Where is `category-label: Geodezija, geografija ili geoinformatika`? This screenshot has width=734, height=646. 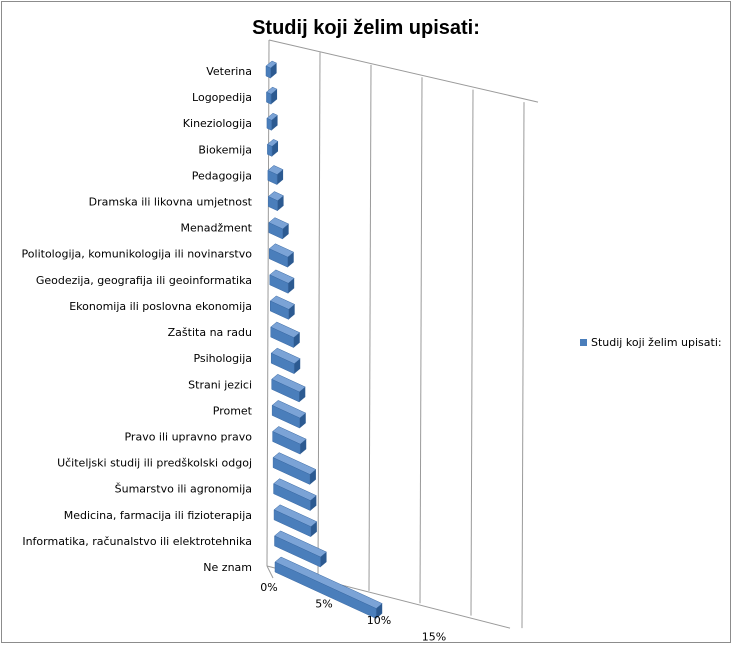 category-label: Geodezija, geografija ili geoinformatika is located at coordinates (144, 280).